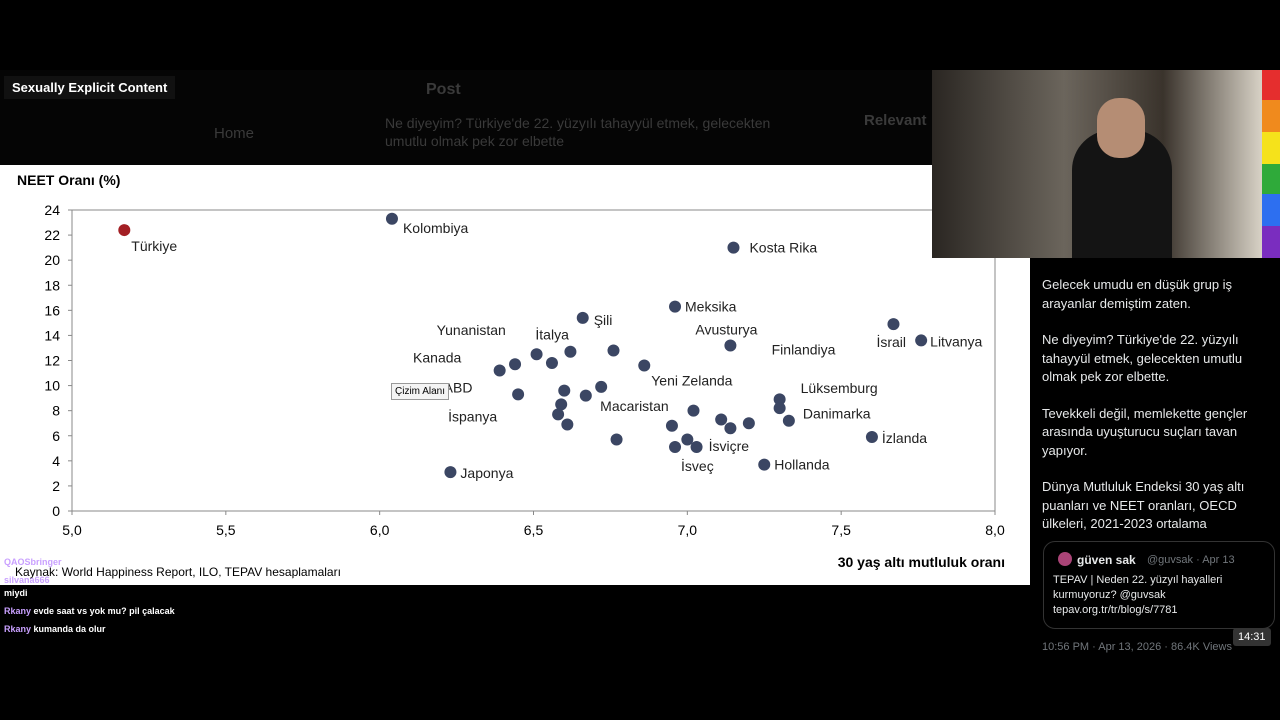  Describe the element at coordinates (117, 562) in the screenshot. I see `chat-text: Bereket'le Gate tarafındır` at that location.